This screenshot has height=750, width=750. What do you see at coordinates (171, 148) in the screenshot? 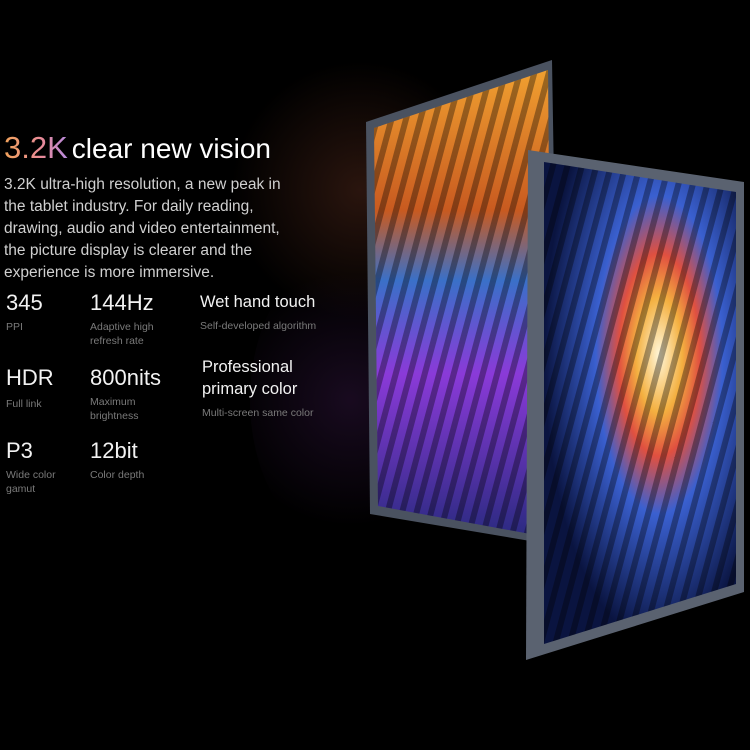
I see `headline-text: clear new vision` at bounding box center [171, 148].